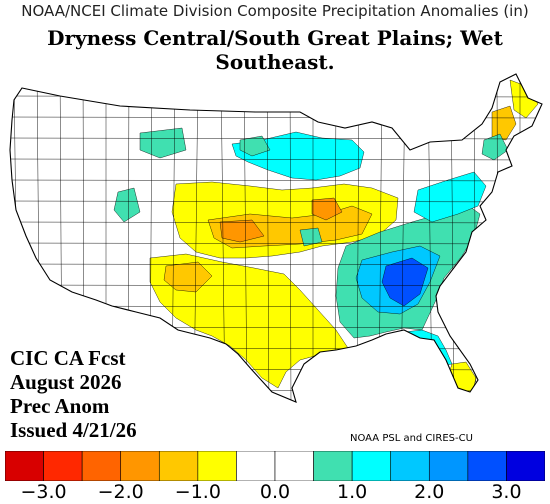  What do you see at coordinates (405, 282) in the screenshot?
I see `region-southeast-peak-wet` at bounding box center [405, 282].